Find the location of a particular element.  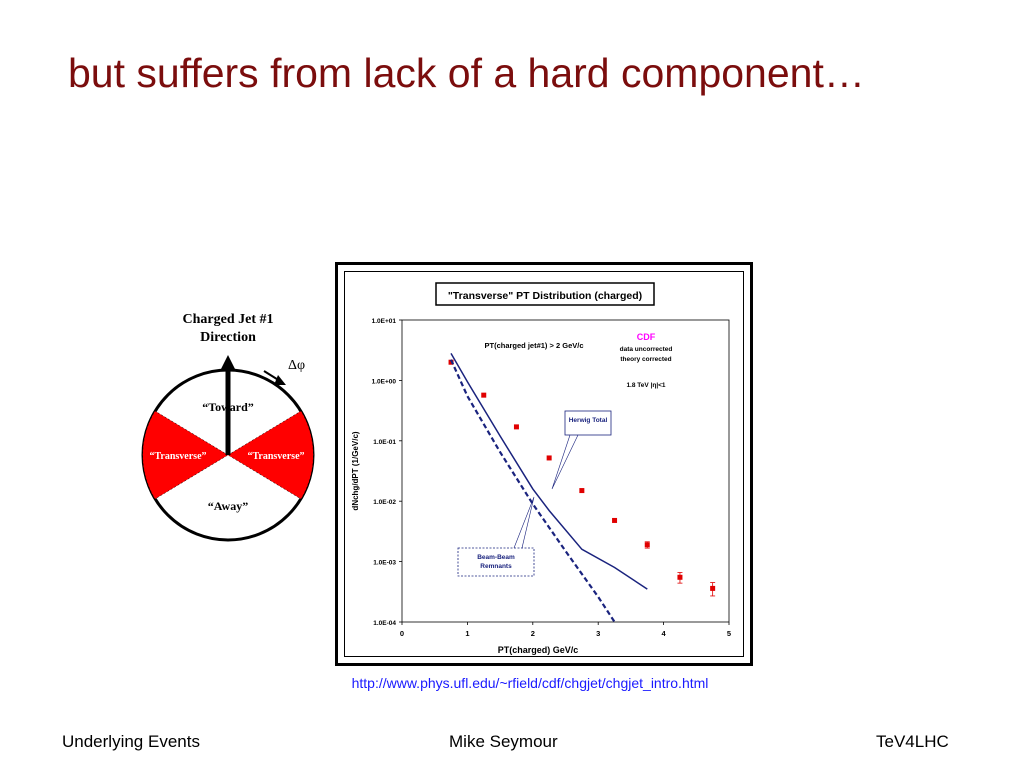

beam-callout-pointer is located at coordinates (524, 522).